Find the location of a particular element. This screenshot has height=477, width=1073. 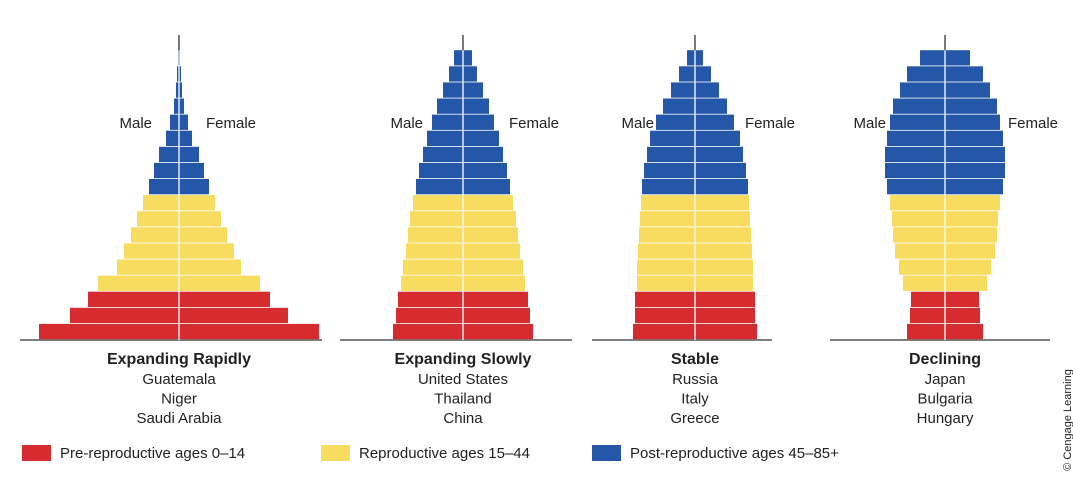

country: United States is located at coordinates (463, 379).